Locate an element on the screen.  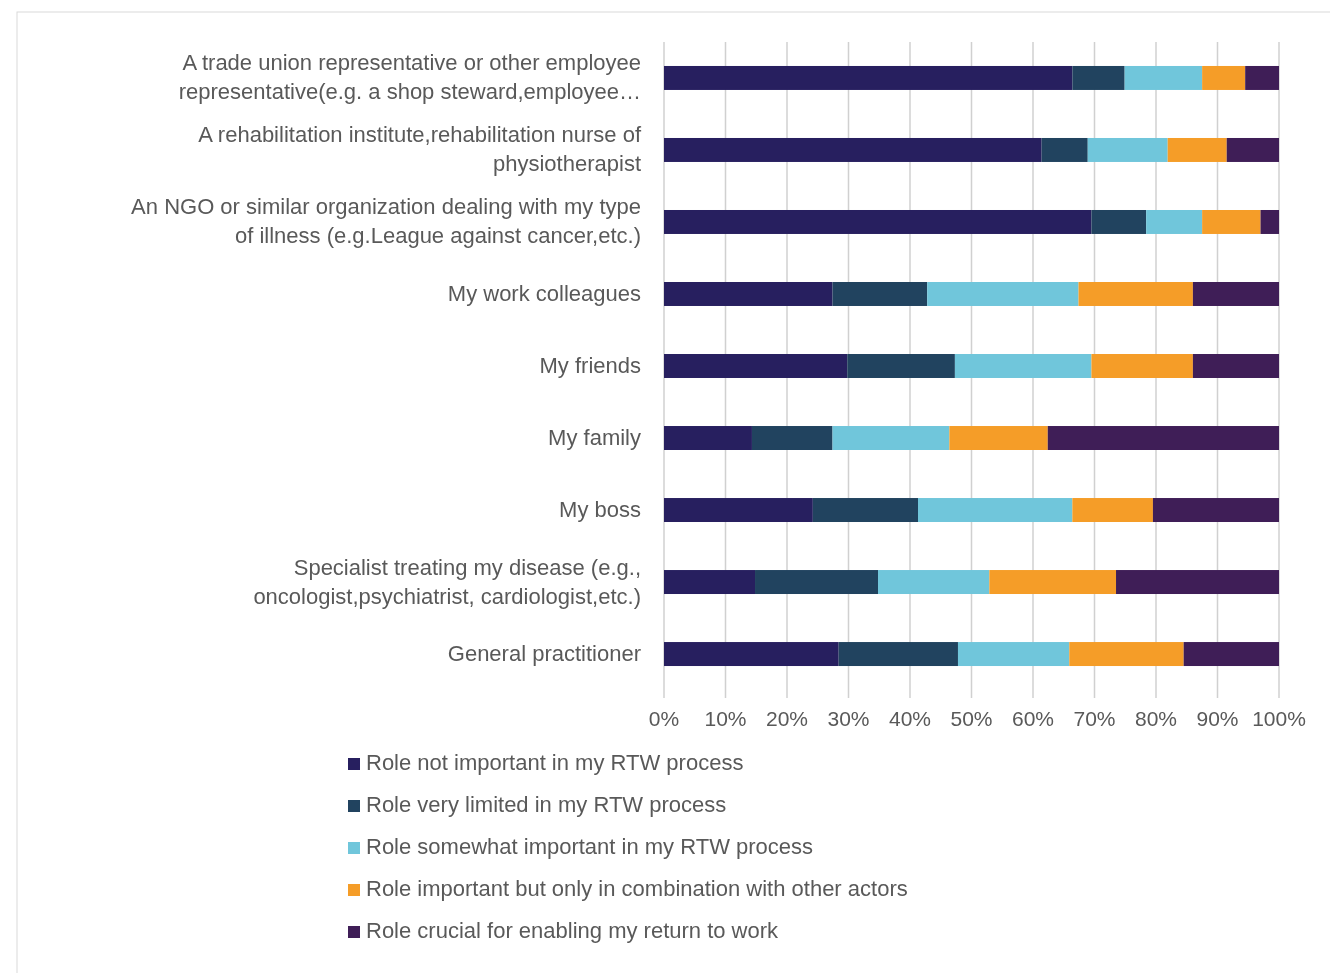
x-tick-label: 0% is located at coordinates (664, 718).